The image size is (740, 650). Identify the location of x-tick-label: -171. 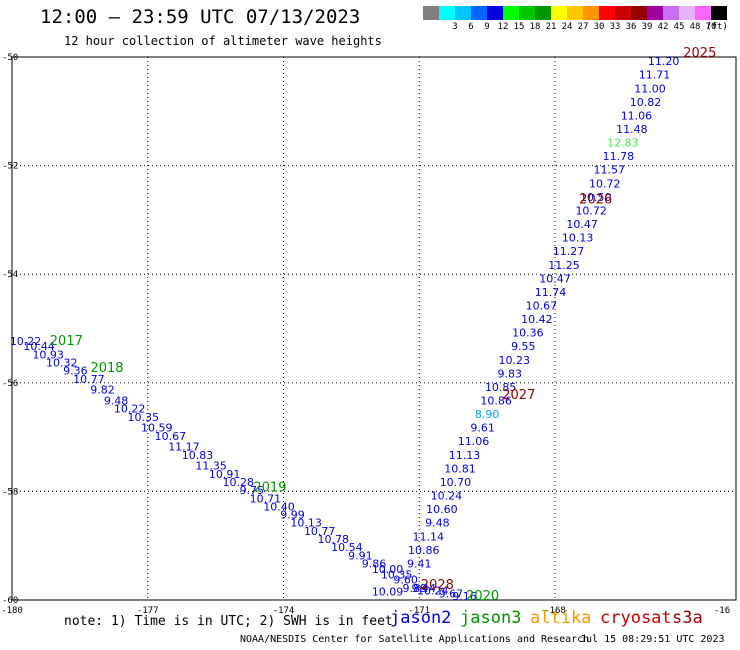
(419, 611).